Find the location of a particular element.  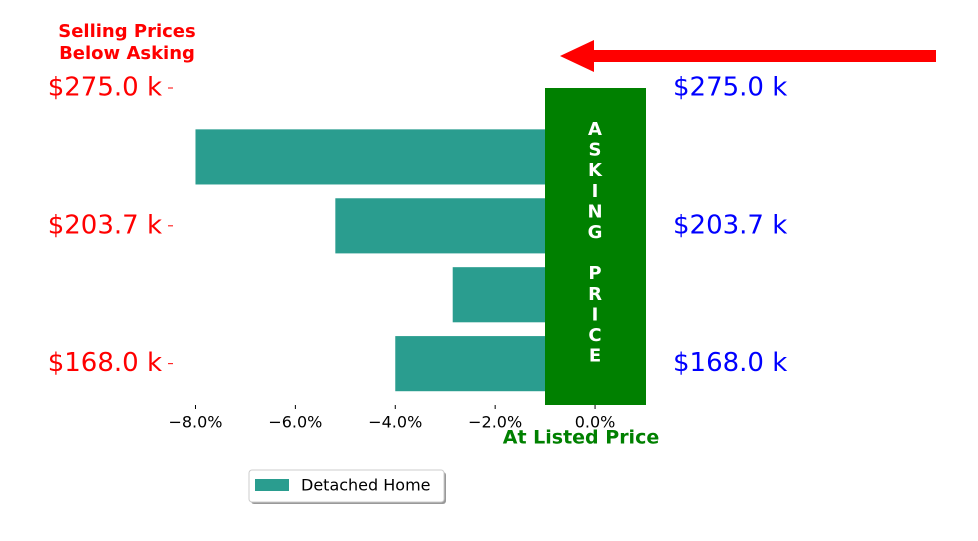

x-tick-label: −8.0% is located at coordinates (195, 422).